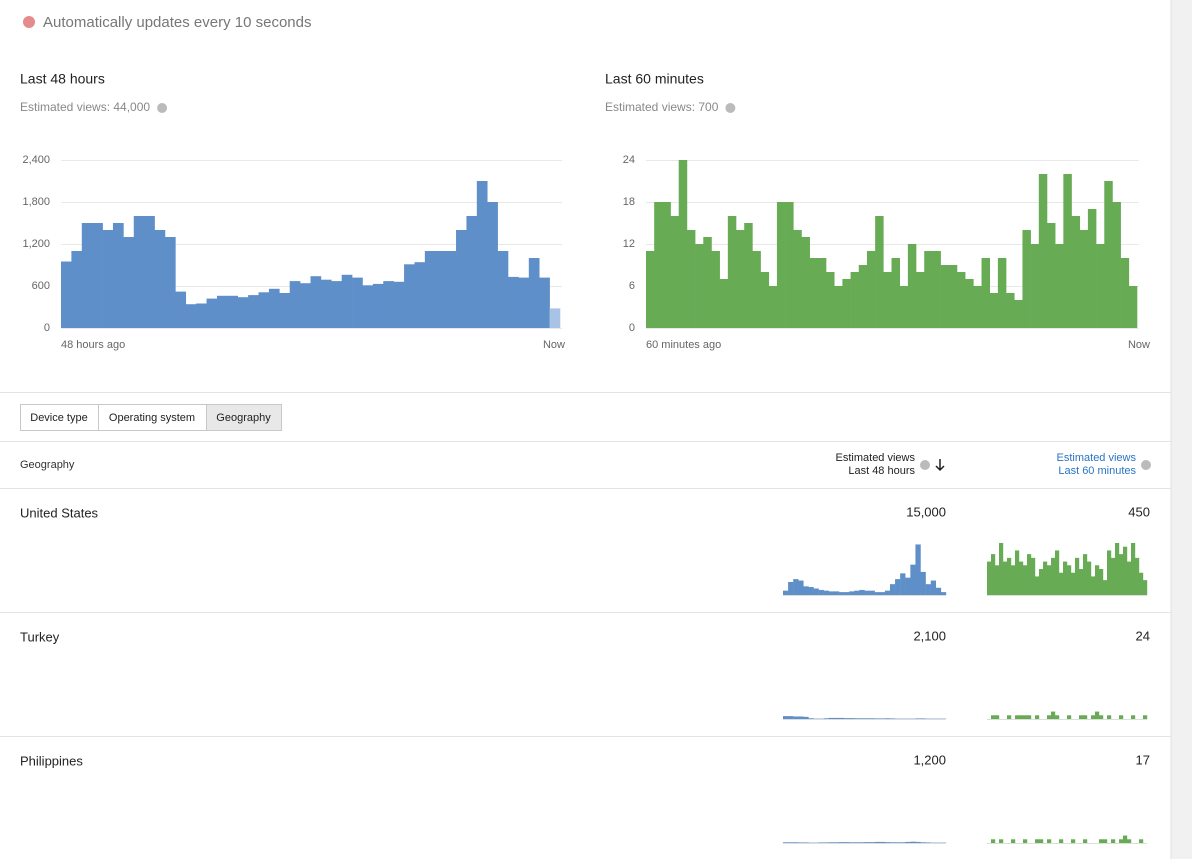 The width and height of the screenshot is (1192, 859). I want to click on tab-label: Geography, so click(243, 418).